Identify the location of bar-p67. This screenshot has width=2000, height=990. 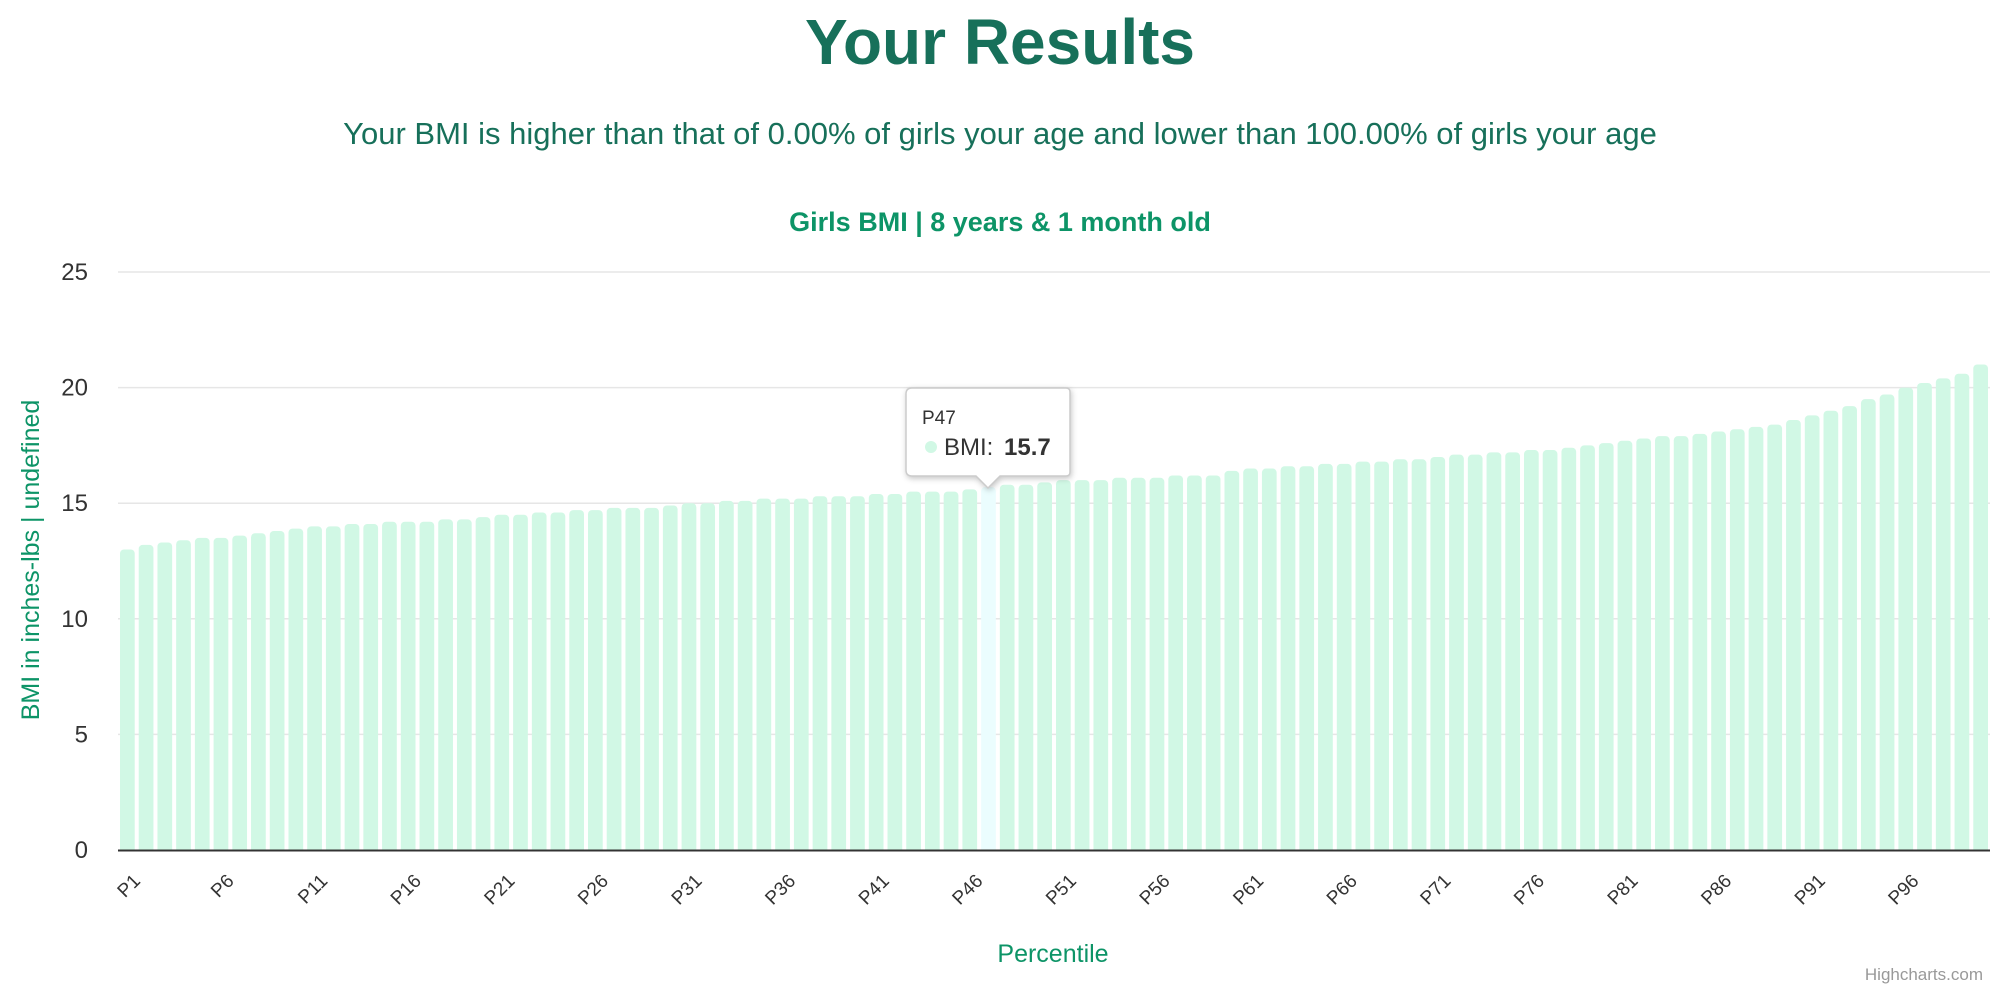
(1363, 657).